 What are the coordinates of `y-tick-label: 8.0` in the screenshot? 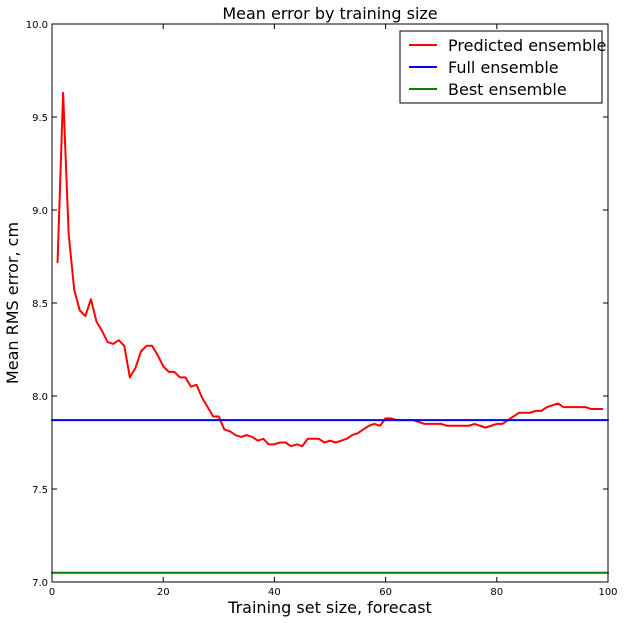 It's located at (40, 397).